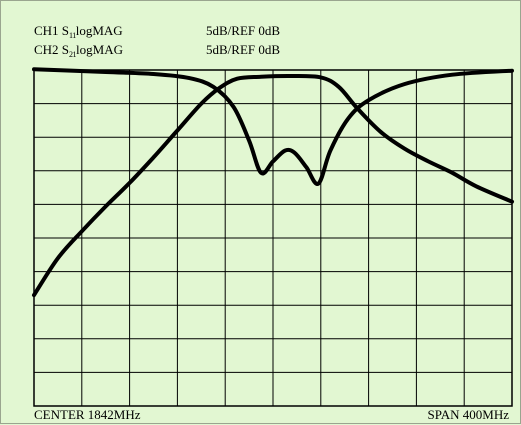 Image resolution: width=521 pixels, height=425 pixels. What do you see at coordinates (78, 51) in the screenshot?
I see `ch2-label: CH2 S21logMAG` at bounding box center [78, 51].